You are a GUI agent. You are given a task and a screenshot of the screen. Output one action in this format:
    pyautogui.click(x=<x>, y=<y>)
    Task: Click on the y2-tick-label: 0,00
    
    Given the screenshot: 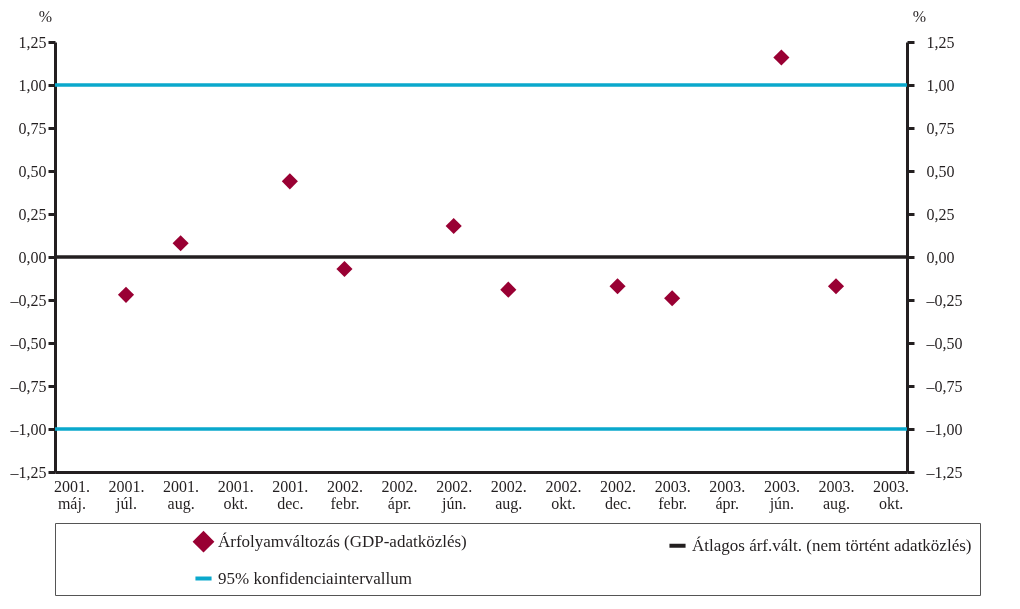 What is the action you would take?
    pyautogui.click(x=940, y=257)
    